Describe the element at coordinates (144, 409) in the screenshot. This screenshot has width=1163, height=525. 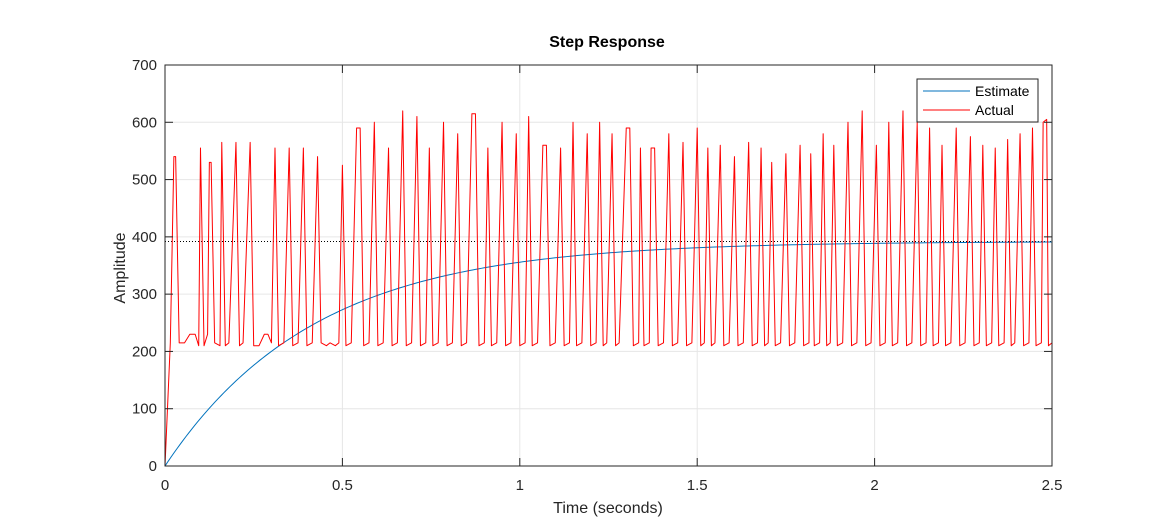
I see `y-tick-label: 100` at that location.